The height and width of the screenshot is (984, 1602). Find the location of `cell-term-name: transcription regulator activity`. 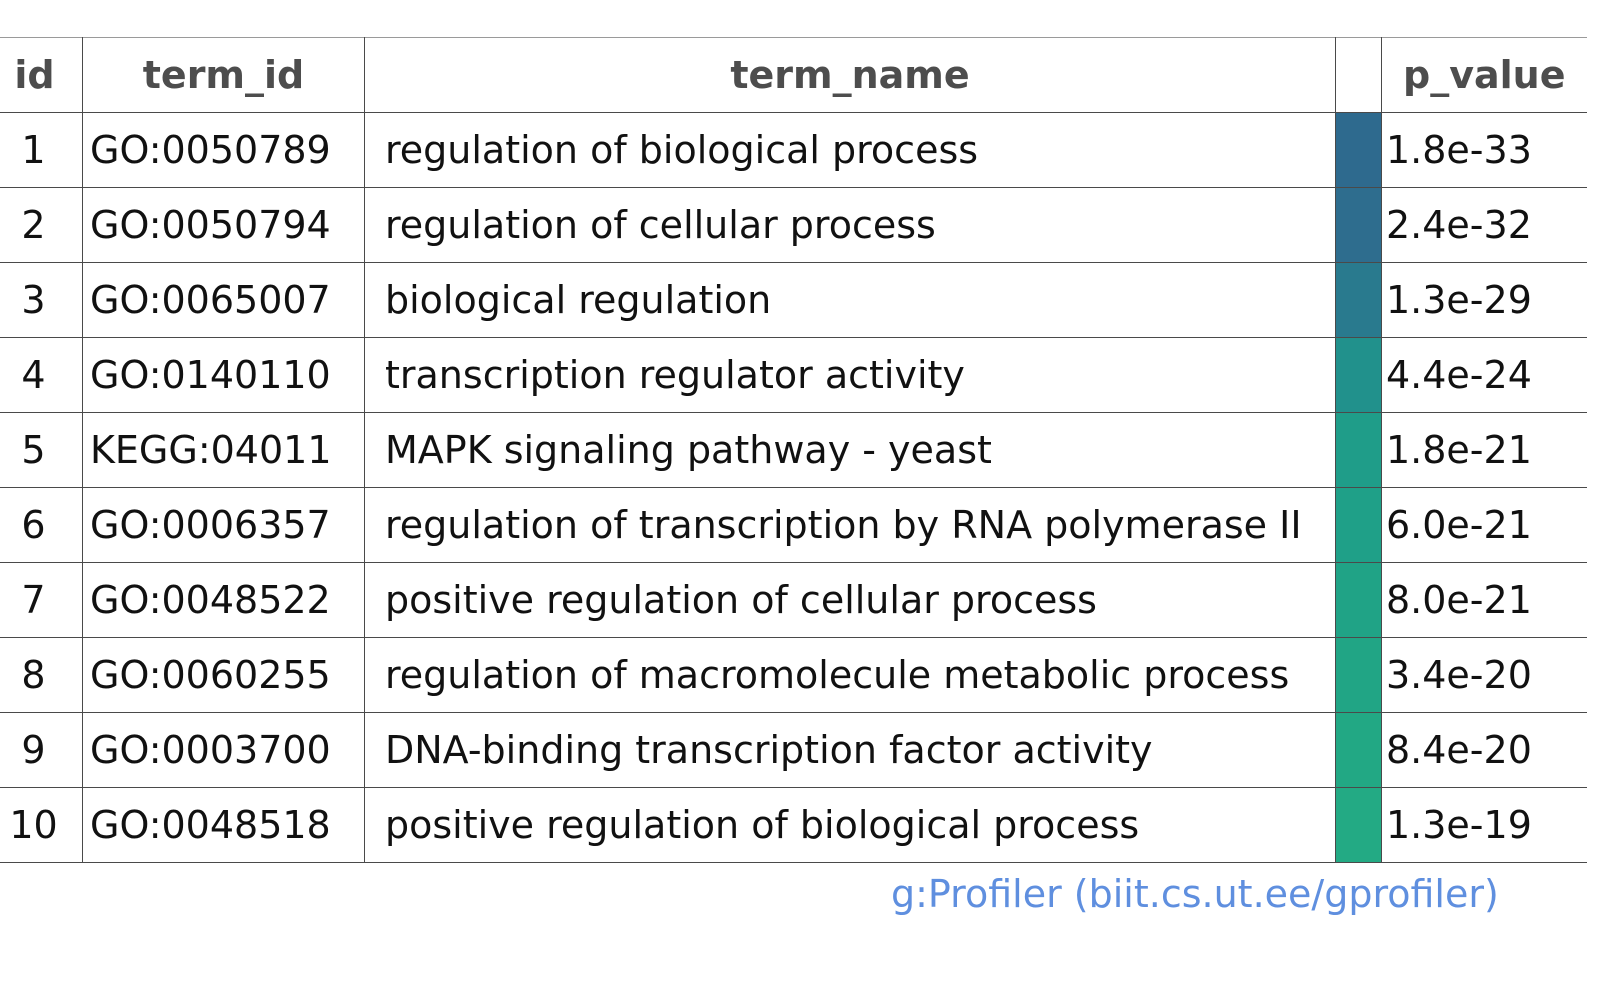

cell-term-name: transcription regulator activity is located at coordinates (850, 375).